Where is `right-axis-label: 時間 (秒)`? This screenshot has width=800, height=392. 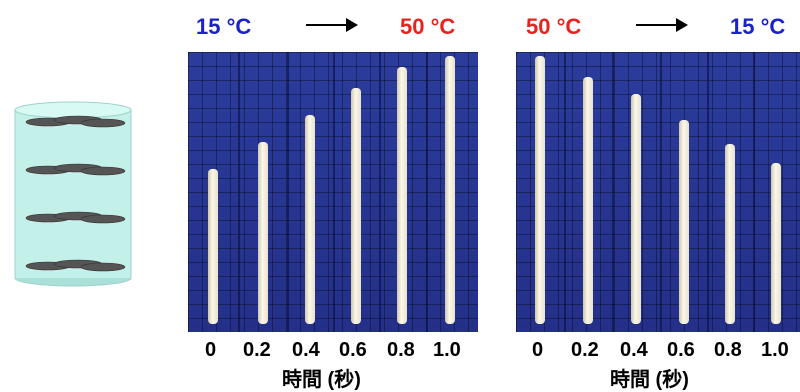
right-axis-label: 時間 (秒) is located at coordinates (649, 380).